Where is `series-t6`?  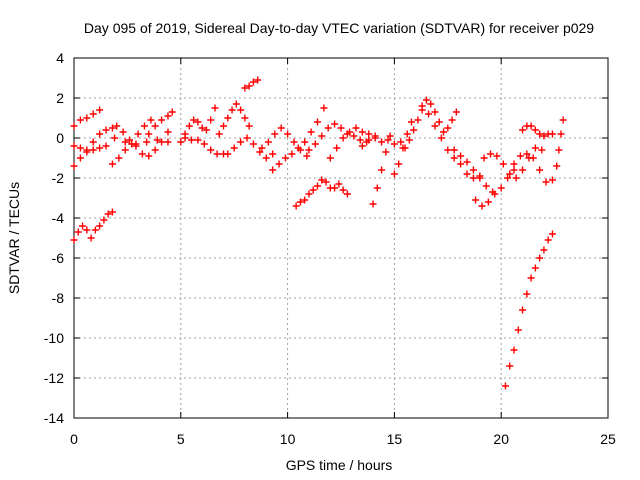 series-t6 is located at coordinates (198, 125).